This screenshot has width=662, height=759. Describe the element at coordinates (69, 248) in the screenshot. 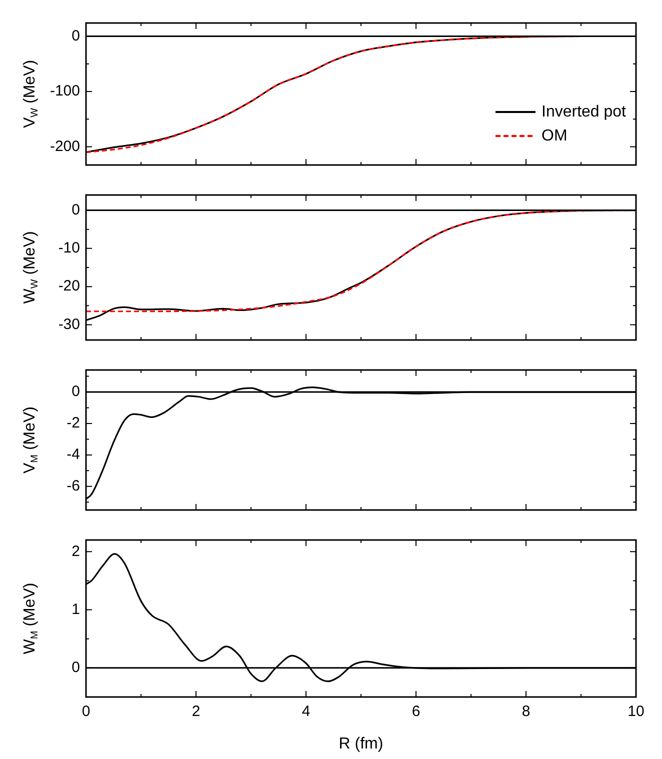

I see `y-tick-label: -10` at that location.